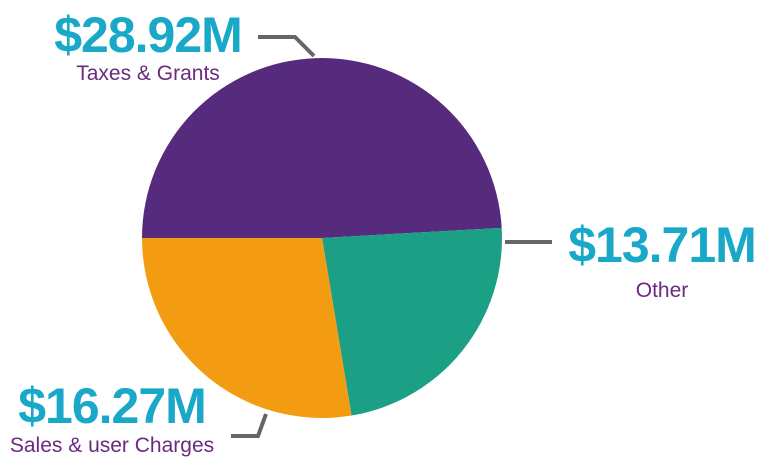 This screenshot has height=461, width=764. I want to click on slice-category-taxes-grants: Taxes & Grants, so click(148, 73).